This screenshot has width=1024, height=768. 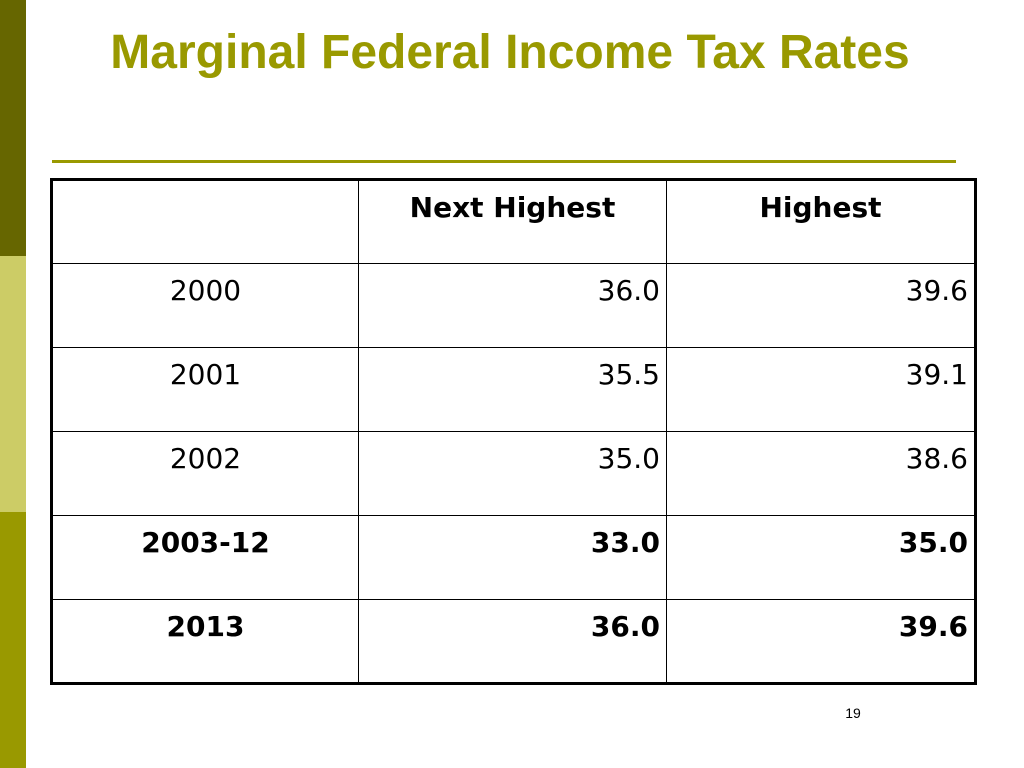 What do you see at coordinates (205, 221) in the screenshot?
I see `header-year-cell` at bounding box center [205, 221].